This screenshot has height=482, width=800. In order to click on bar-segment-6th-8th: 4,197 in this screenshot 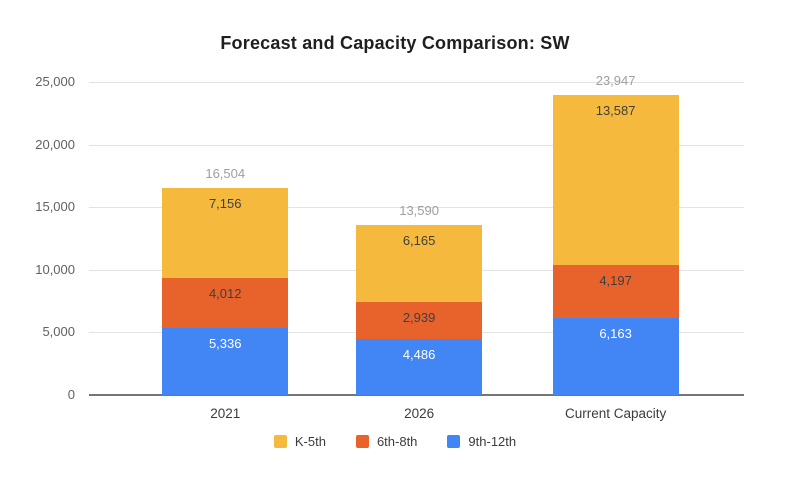, I will do `click(615, 291)`.